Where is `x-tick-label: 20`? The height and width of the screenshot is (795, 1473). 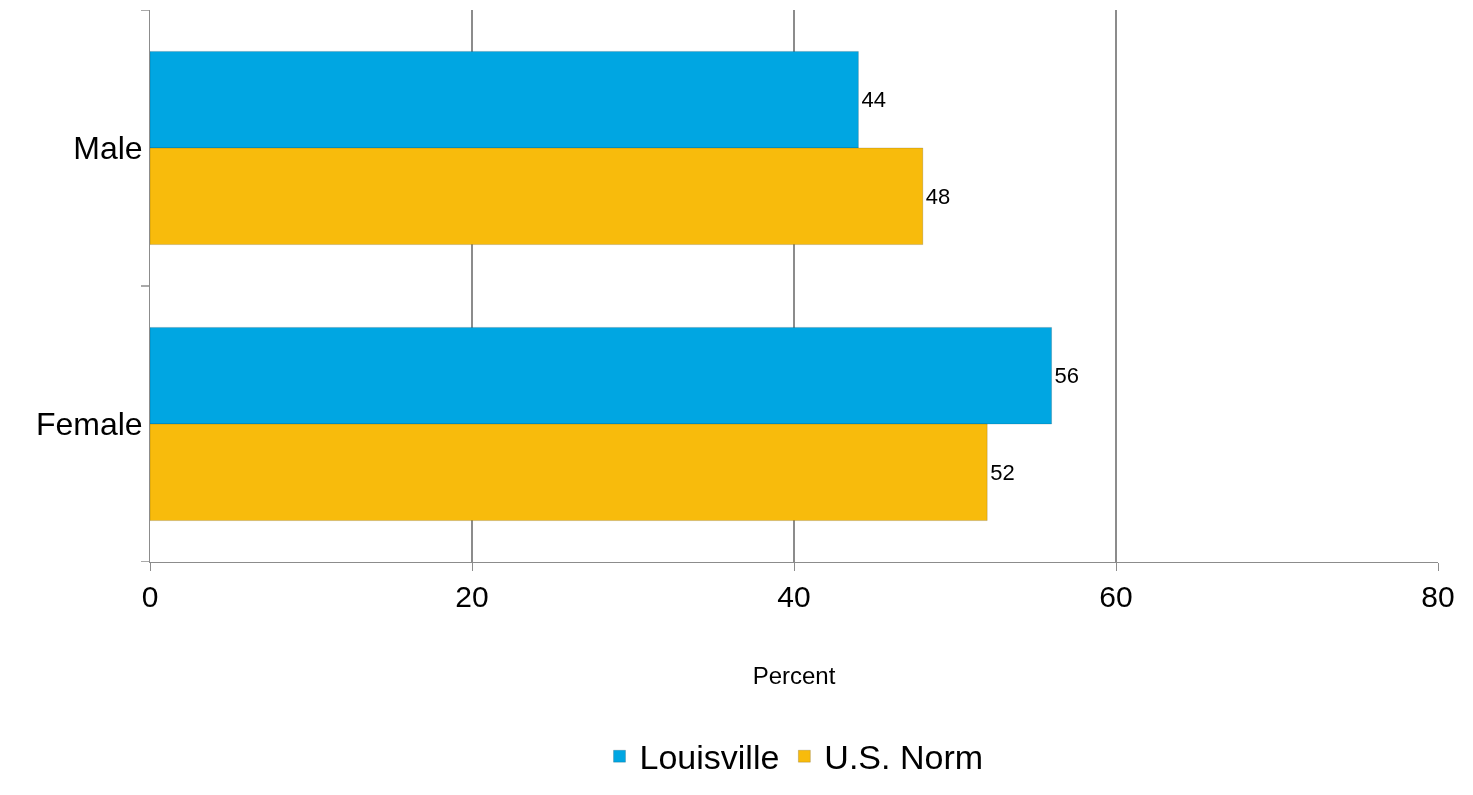 x-tick-label: 20 is located at coordinates (472, 596).